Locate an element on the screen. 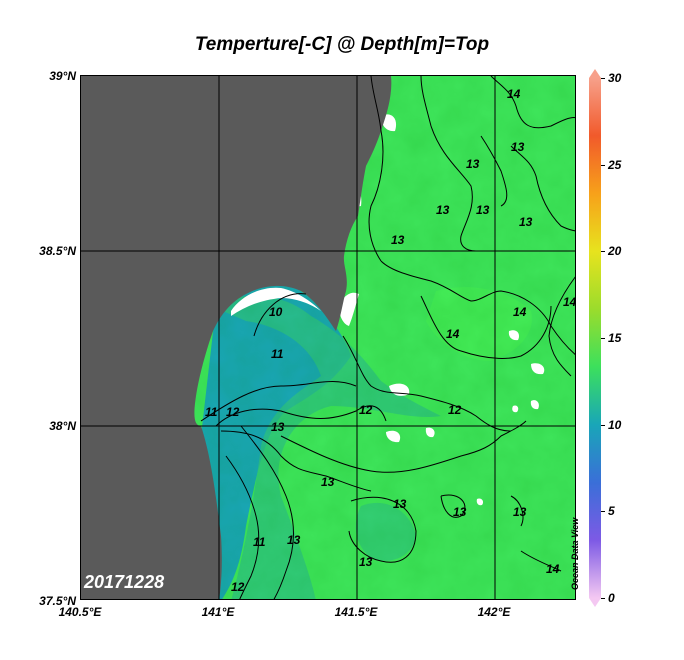  x-tick-label: 141.5°E is located at coordinates (356, 612).